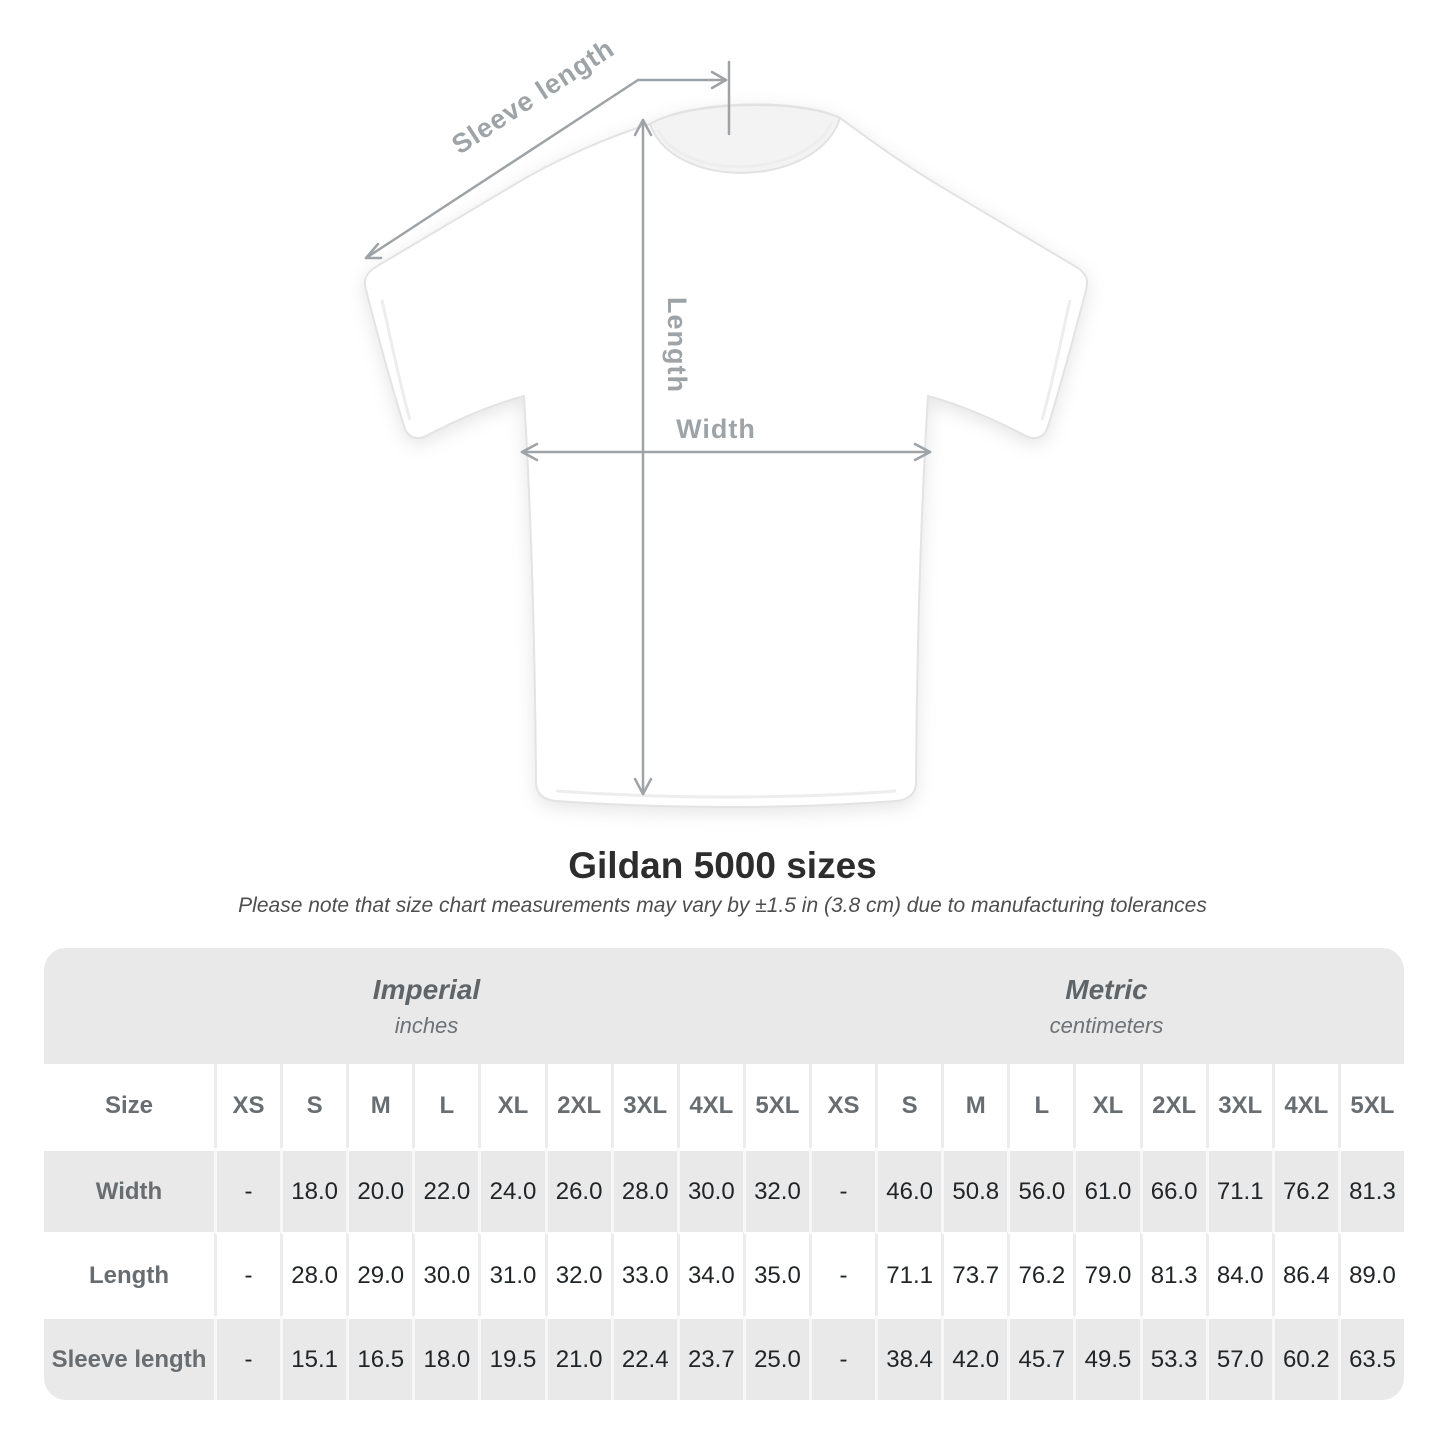 The width and height of the screenshot is (1445, 1445). Describe the element at coordinates (709, 1274) in the screenshot. I see `value-cell-imperial: 34.0` at that location.